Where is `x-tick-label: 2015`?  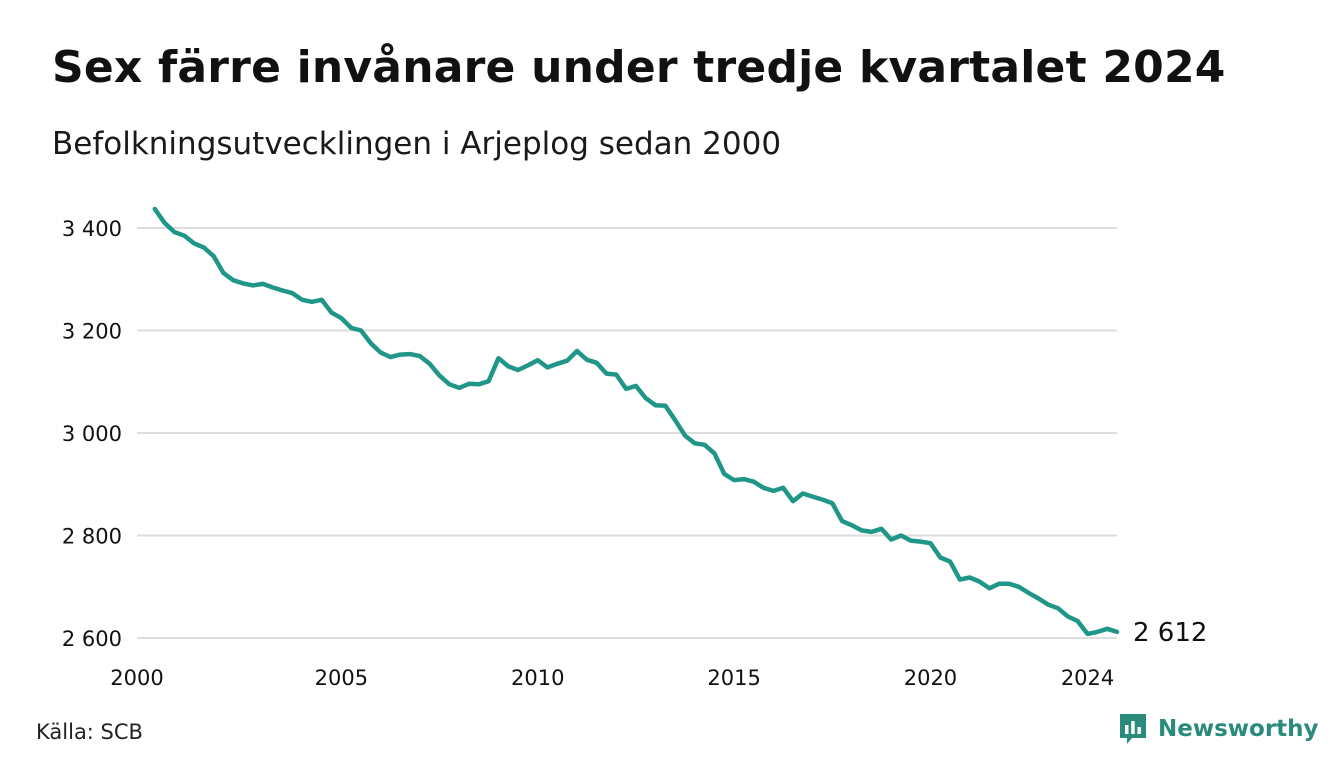 x-tick-label: 2015 is located at coordinates (733, 678).